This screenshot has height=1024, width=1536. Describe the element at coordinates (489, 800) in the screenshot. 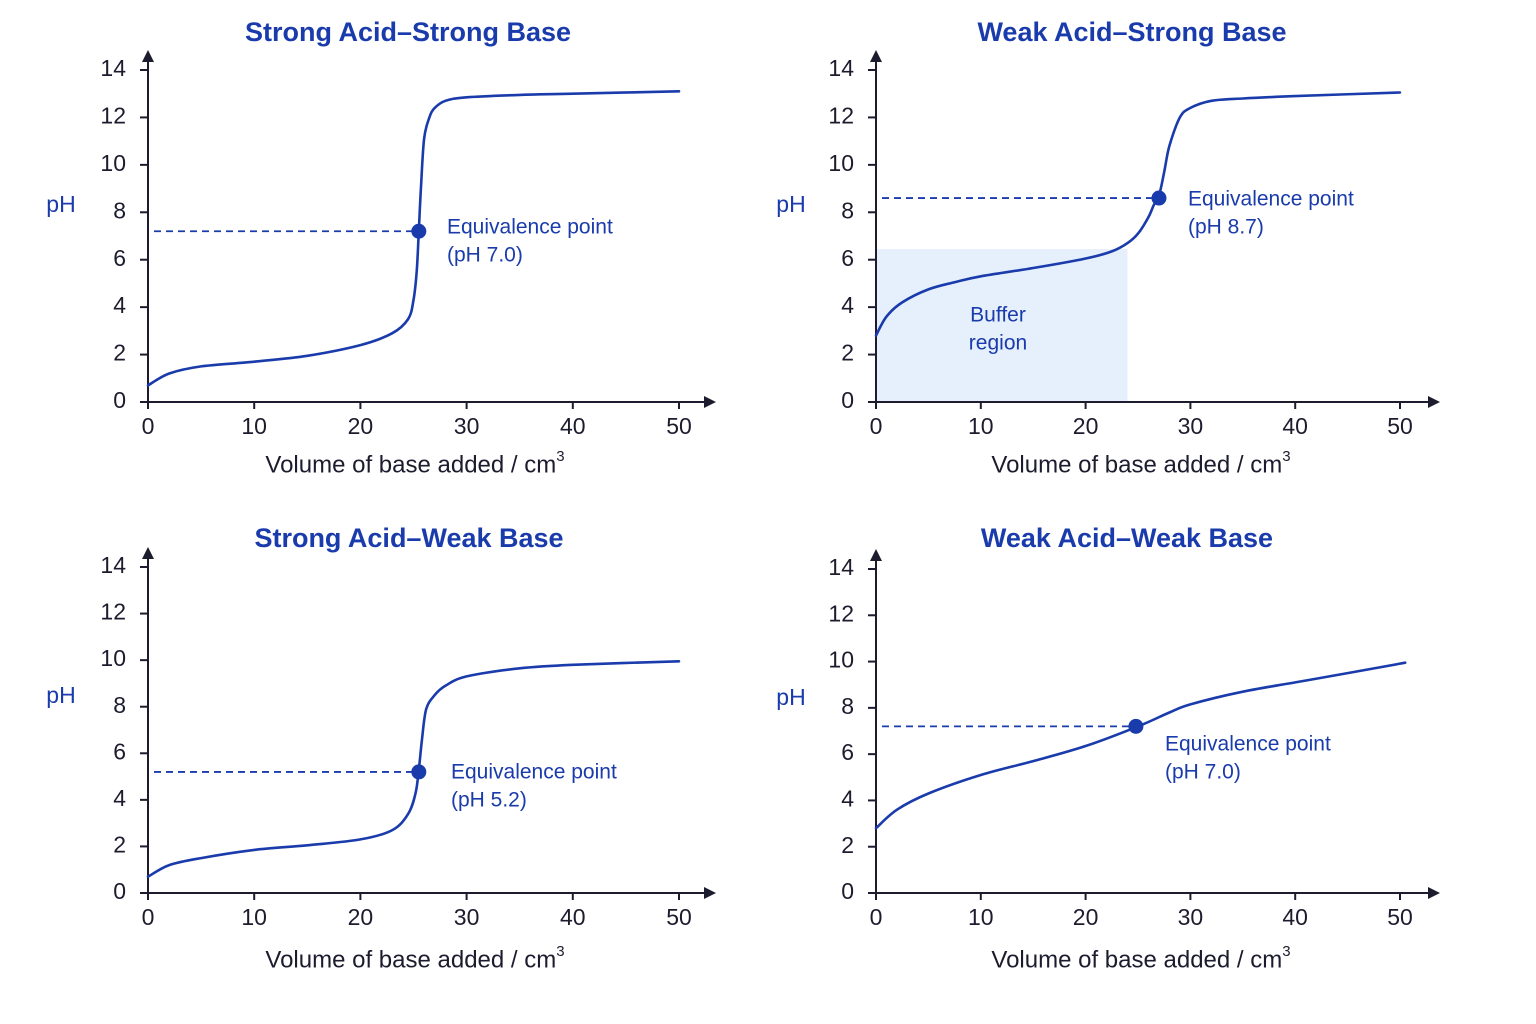

I see `equivalence-point-label: (pH 5.2)` at that location.